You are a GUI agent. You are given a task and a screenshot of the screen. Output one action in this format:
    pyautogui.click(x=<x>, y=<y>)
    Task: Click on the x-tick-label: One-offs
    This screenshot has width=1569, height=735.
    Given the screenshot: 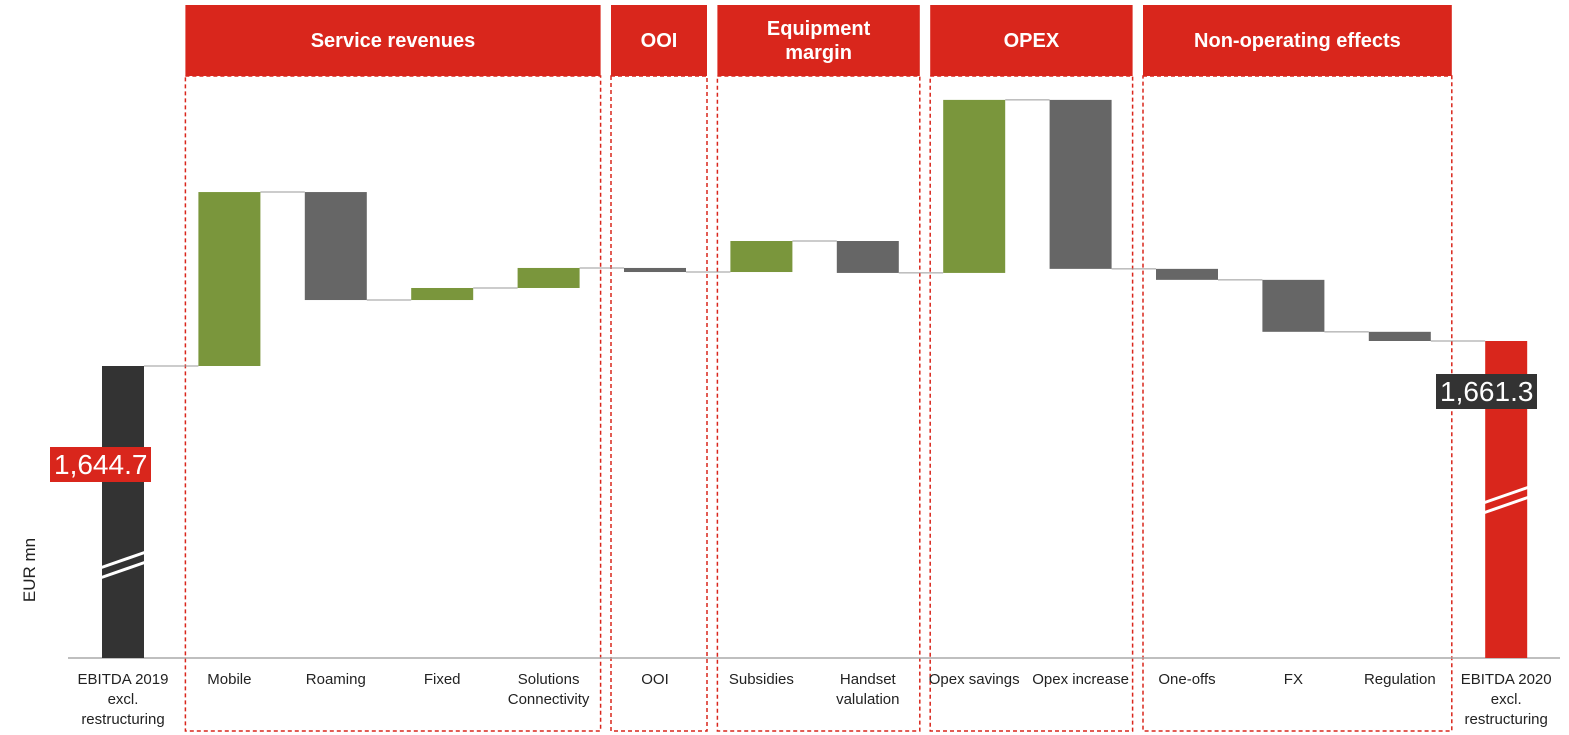 What is the action you would take?
    pyautogui.click(x=1187, y=679)
    